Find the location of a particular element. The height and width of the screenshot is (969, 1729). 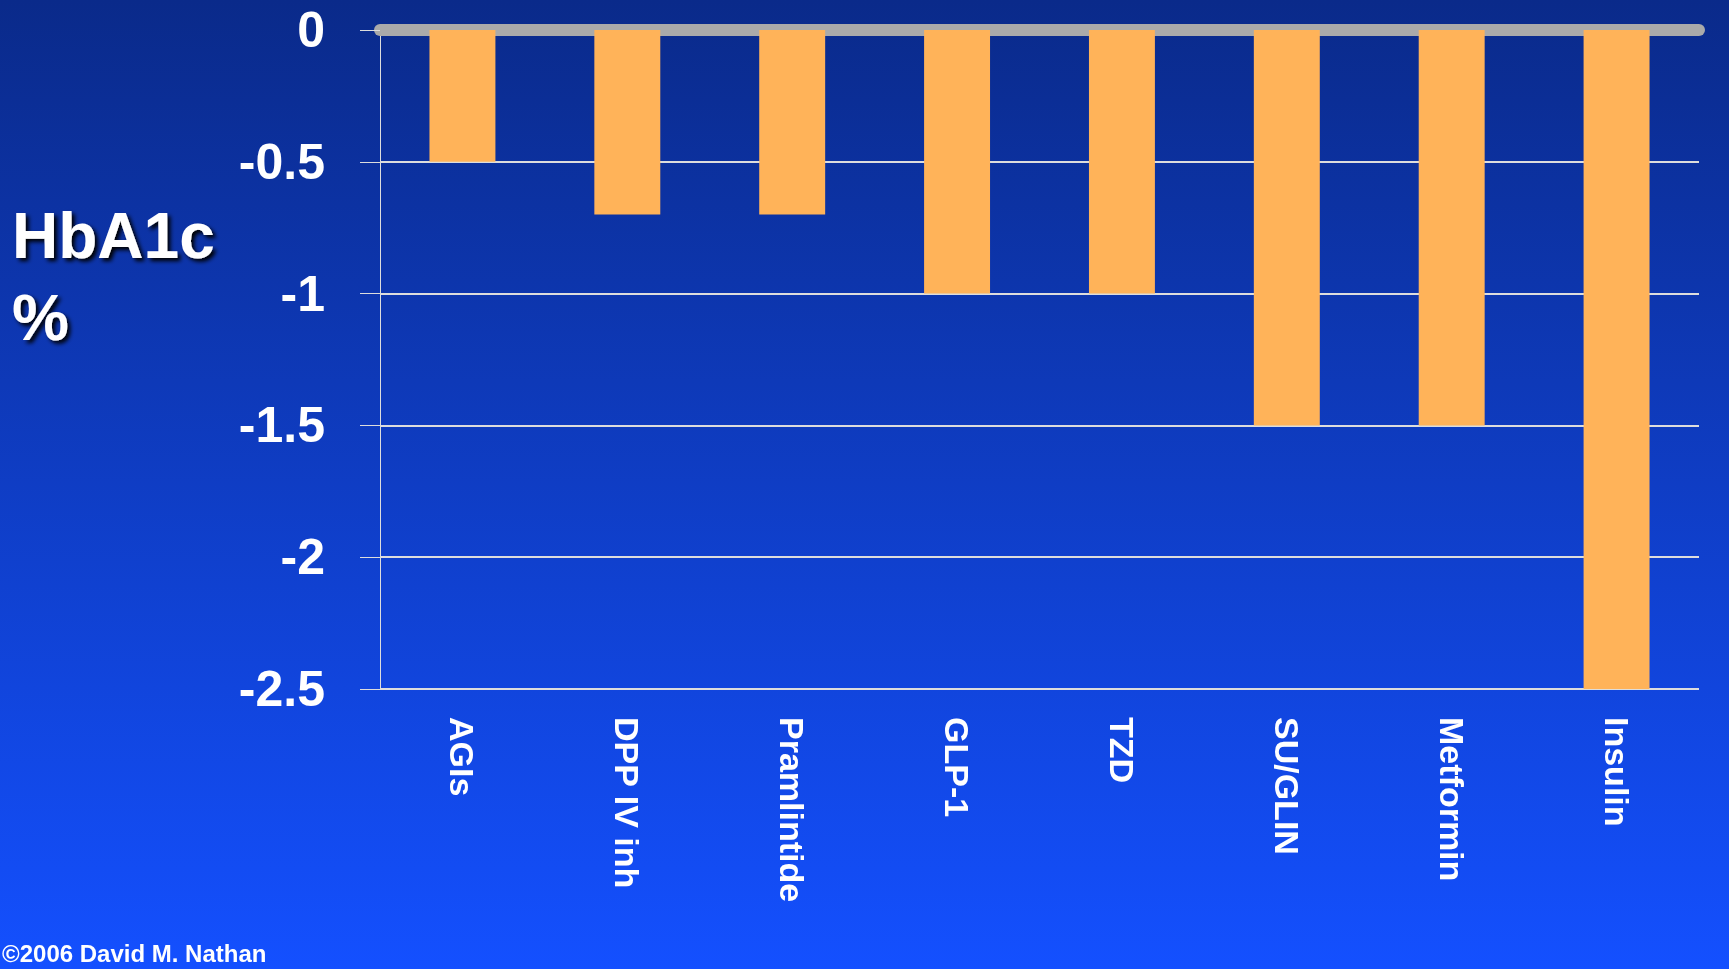

y-axis-title: HbA1c % is located at coordinates (113, 277).